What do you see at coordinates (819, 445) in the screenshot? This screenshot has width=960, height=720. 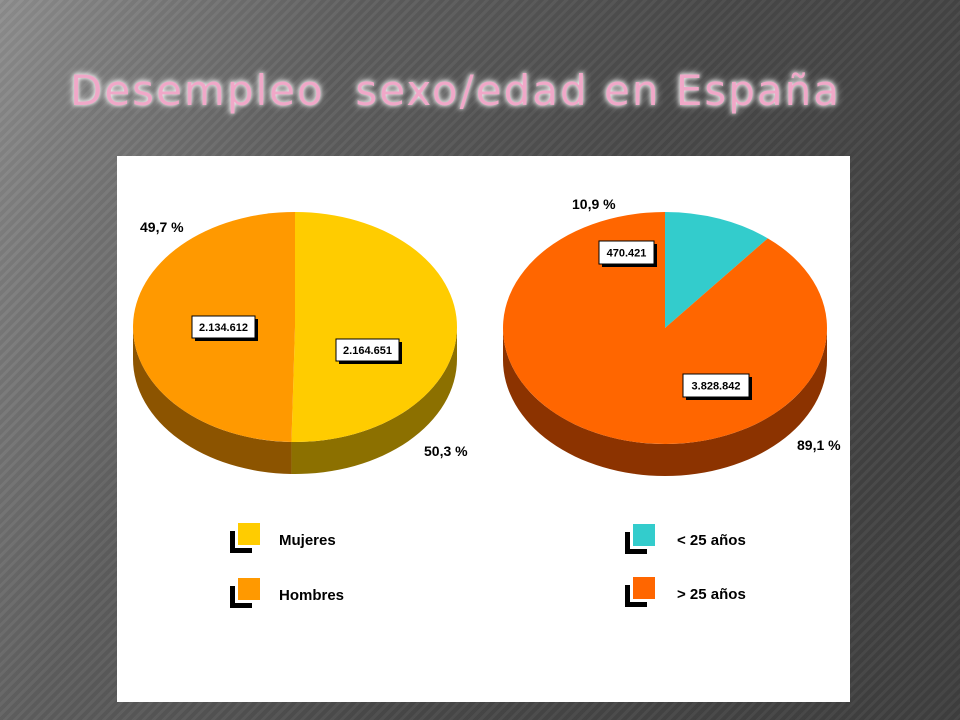 I see `percent-label: 89,1 %` at bounding box center [819, 445].